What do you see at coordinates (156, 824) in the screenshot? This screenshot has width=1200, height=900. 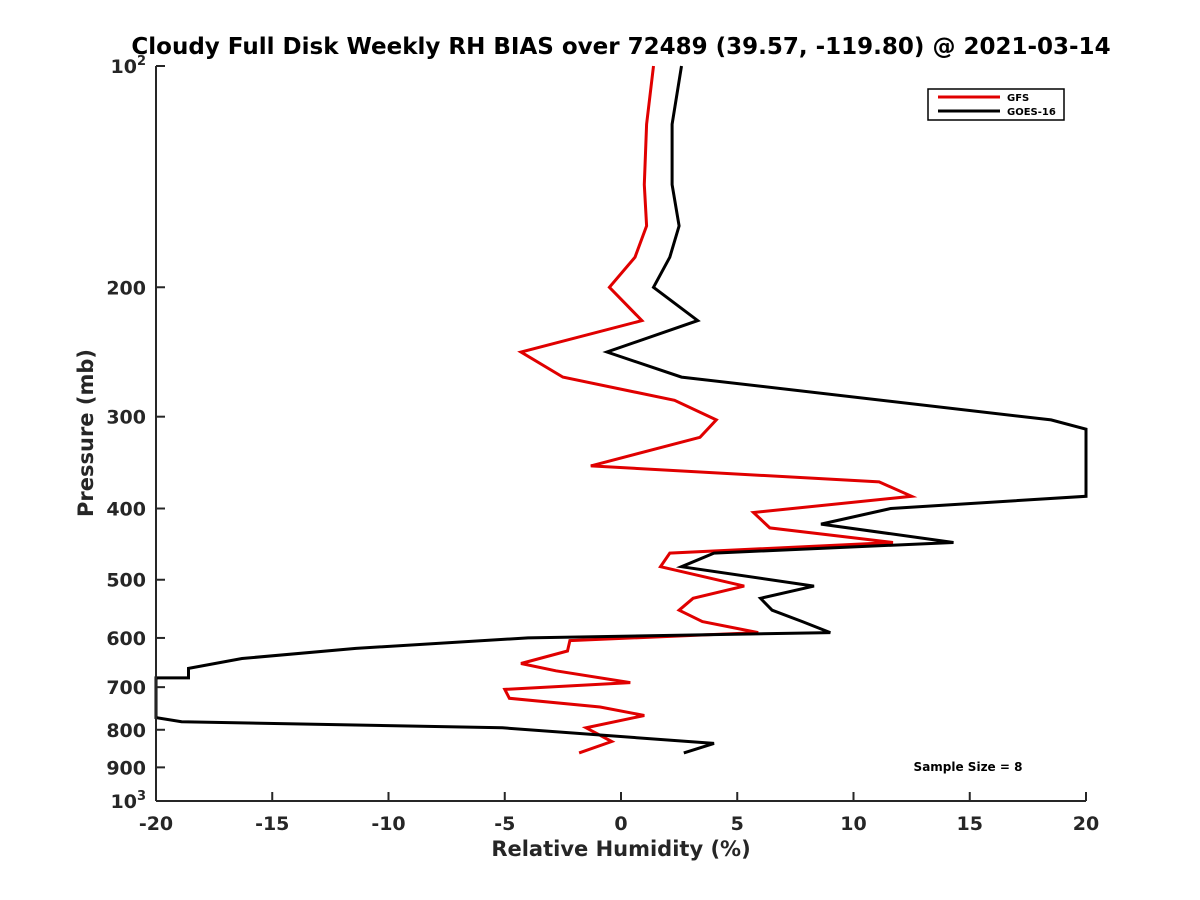 I see `x-tick-label: -20` at bounding box center [156, 824].